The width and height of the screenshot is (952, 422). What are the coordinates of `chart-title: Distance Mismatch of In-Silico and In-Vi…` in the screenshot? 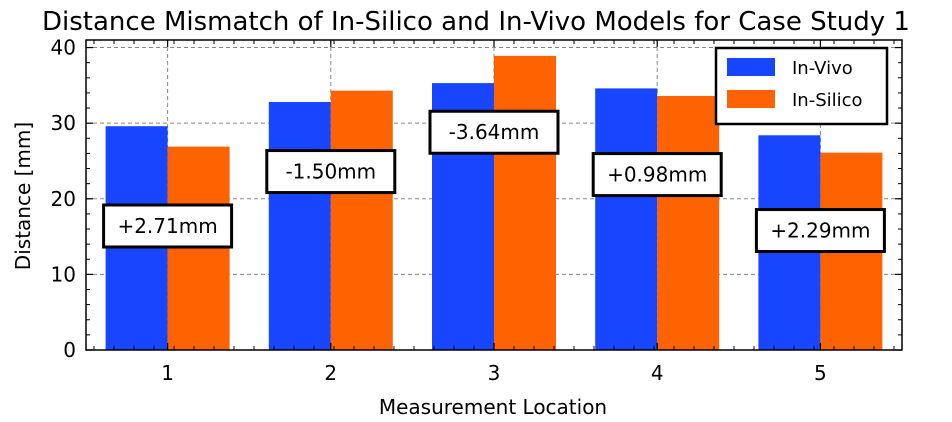 It's located at (476, 22).